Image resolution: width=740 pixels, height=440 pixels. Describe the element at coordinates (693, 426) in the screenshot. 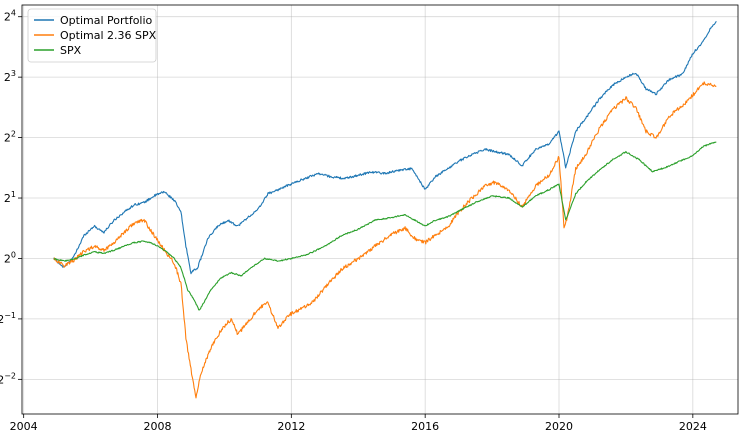

I see `x-tick-label: 2024` at that location.